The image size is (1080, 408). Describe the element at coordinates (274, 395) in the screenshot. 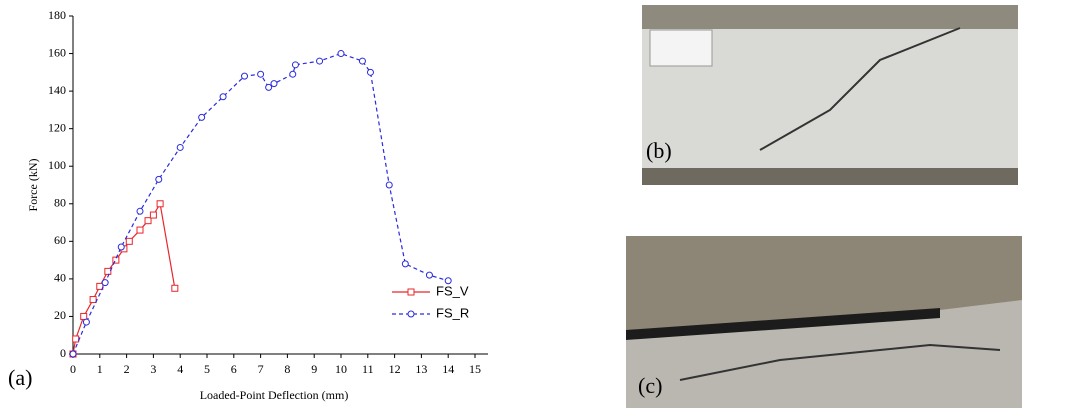

I see `x-axis-label: Loaded-Point Deflection (mm)` at that location.